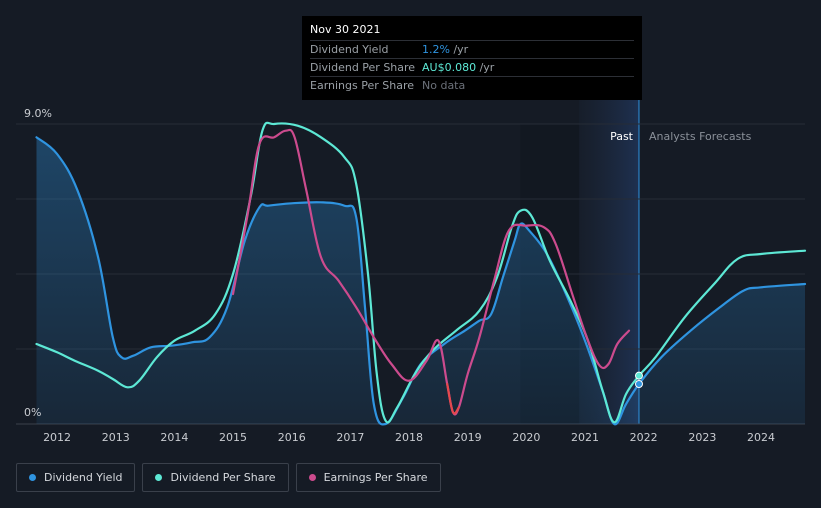  Describe the element at coordinates (444, 85) in the screenshot. I see `tooltip-value: No data` at that location.